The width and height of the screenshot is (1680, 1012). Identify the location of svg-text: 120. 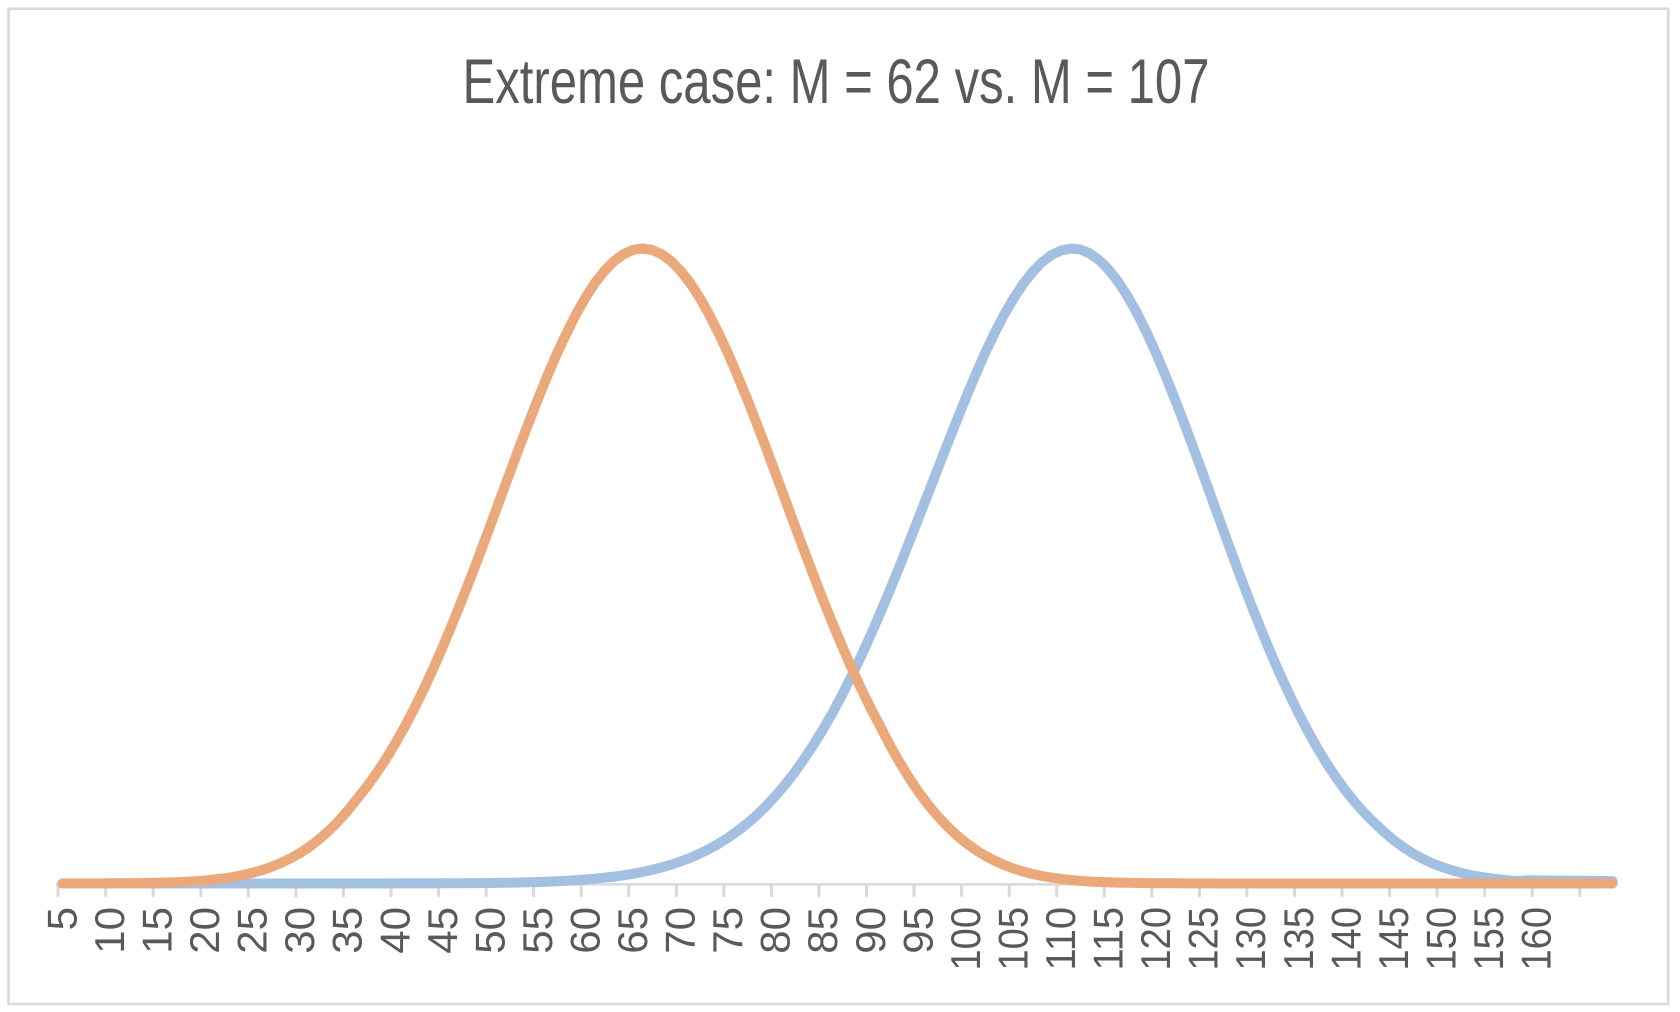
(1155, 939).